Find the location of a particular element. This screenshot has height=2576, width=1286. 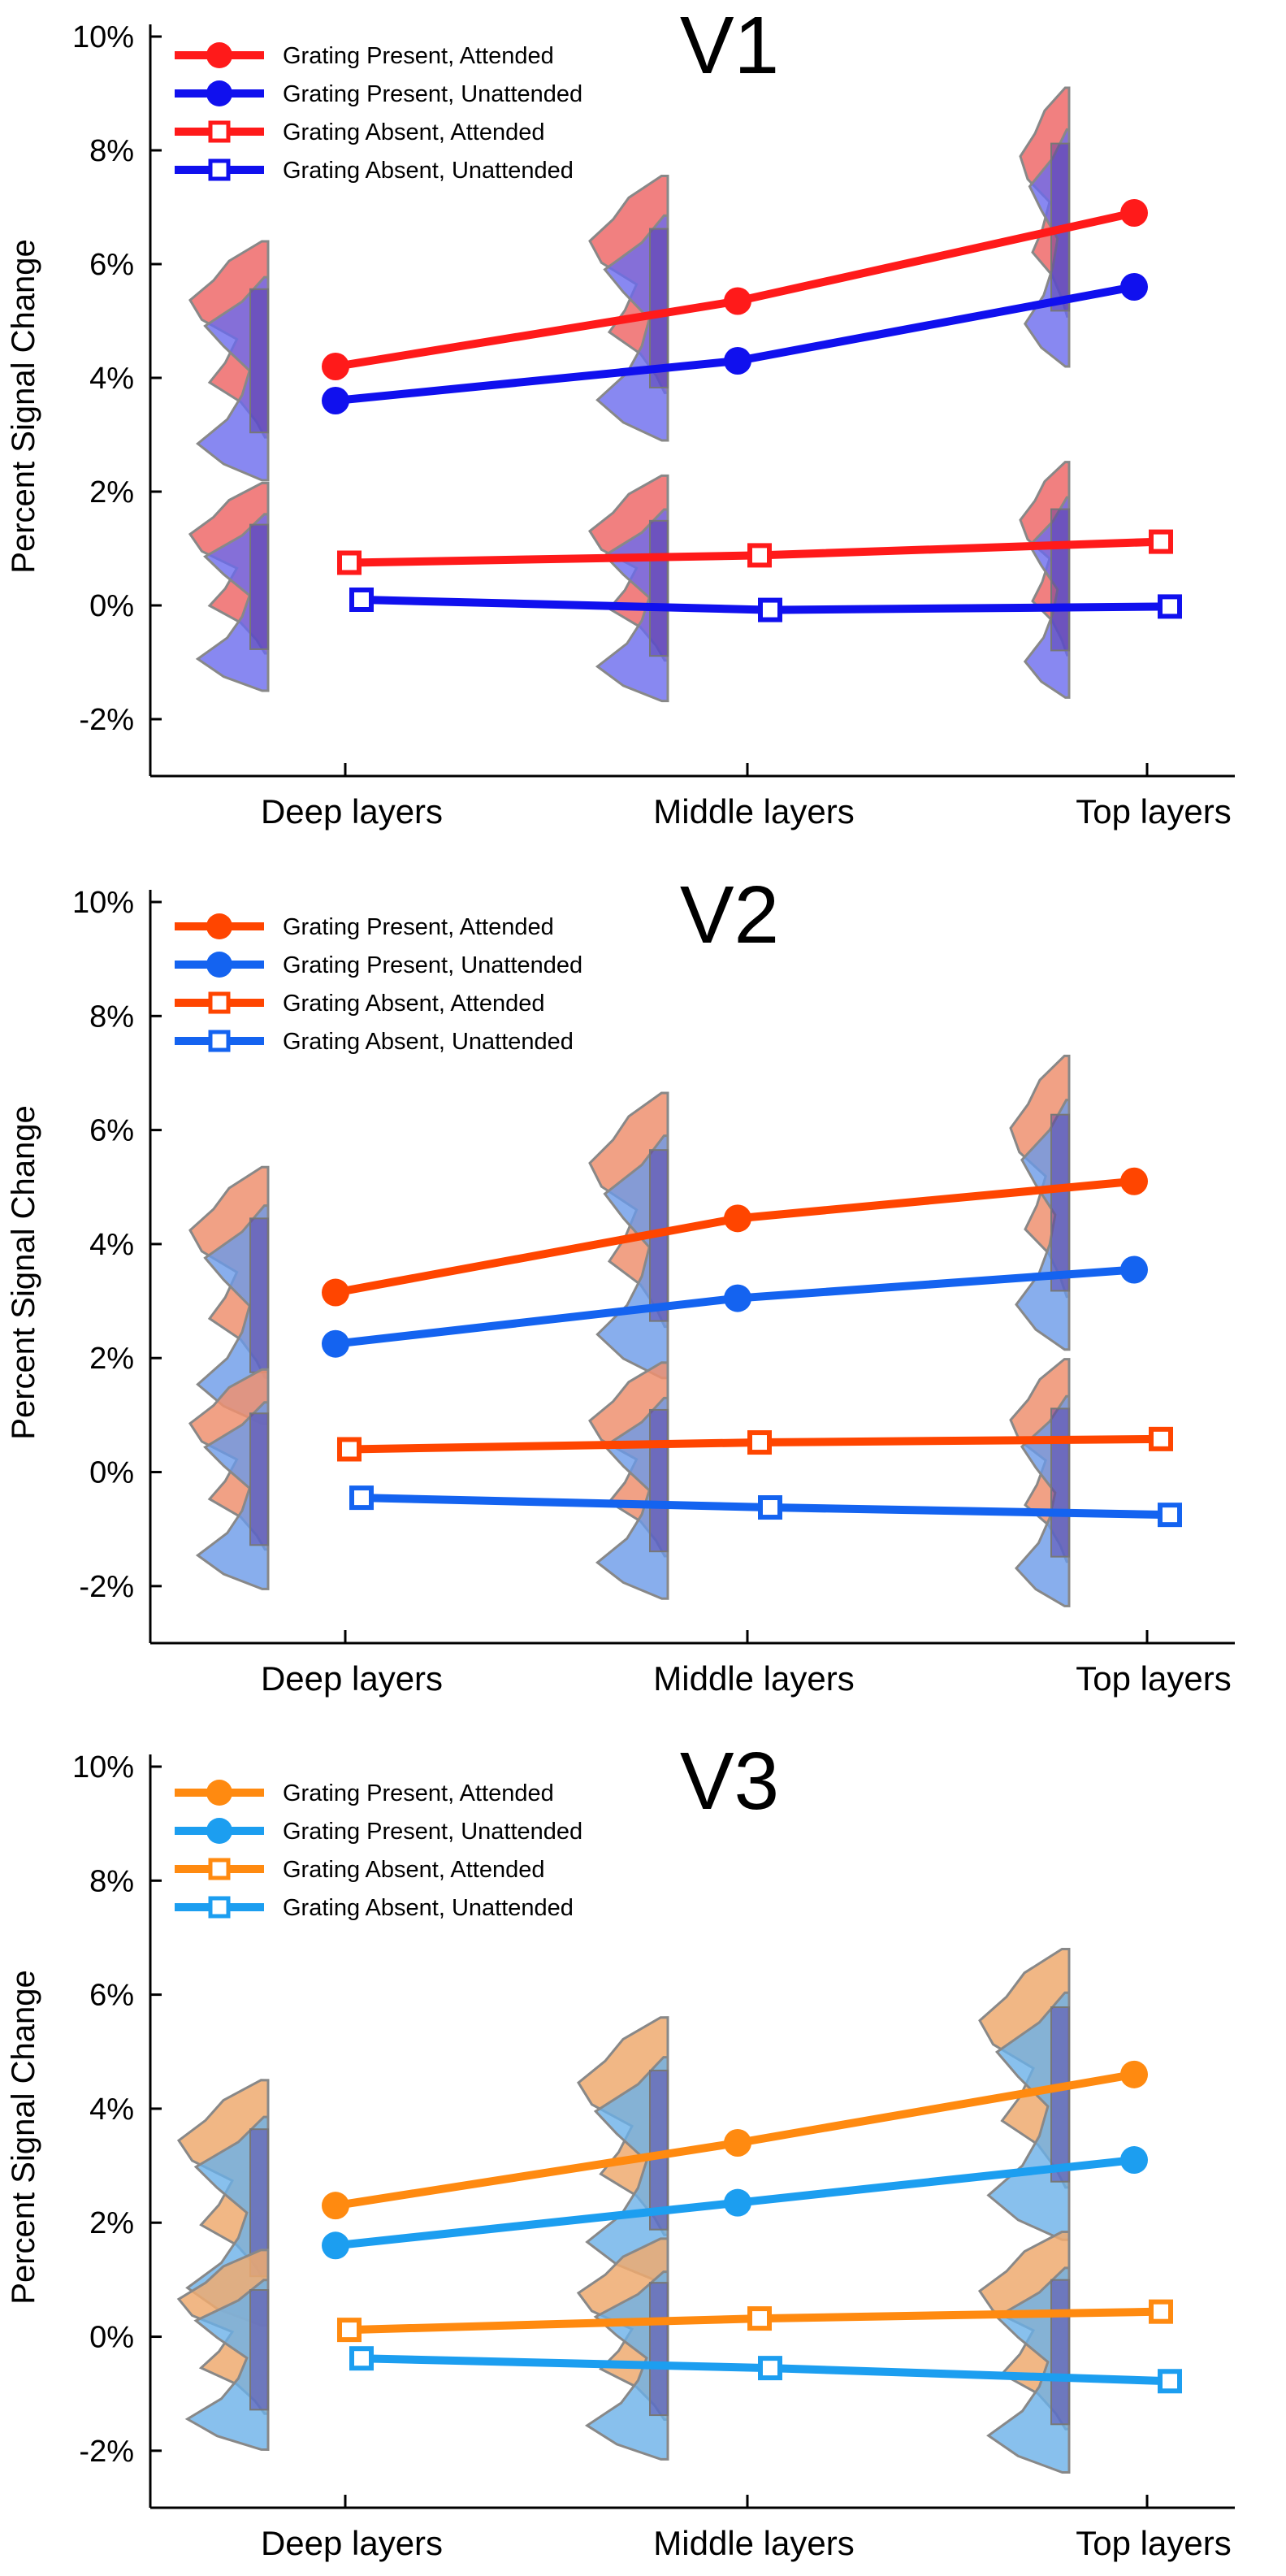

chart-title: V3 is located at coordinates (729, 1781).